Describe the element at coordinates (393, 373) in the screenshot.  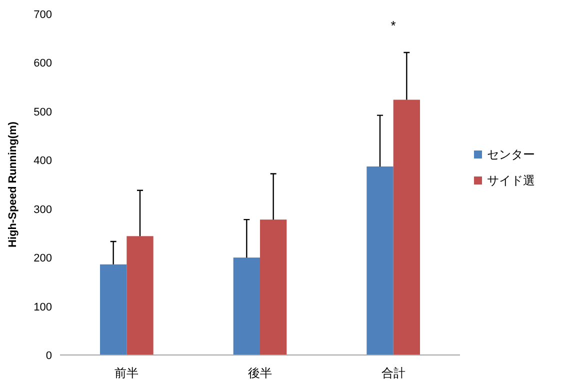
I see `x-tick-label: 合計` at that location.